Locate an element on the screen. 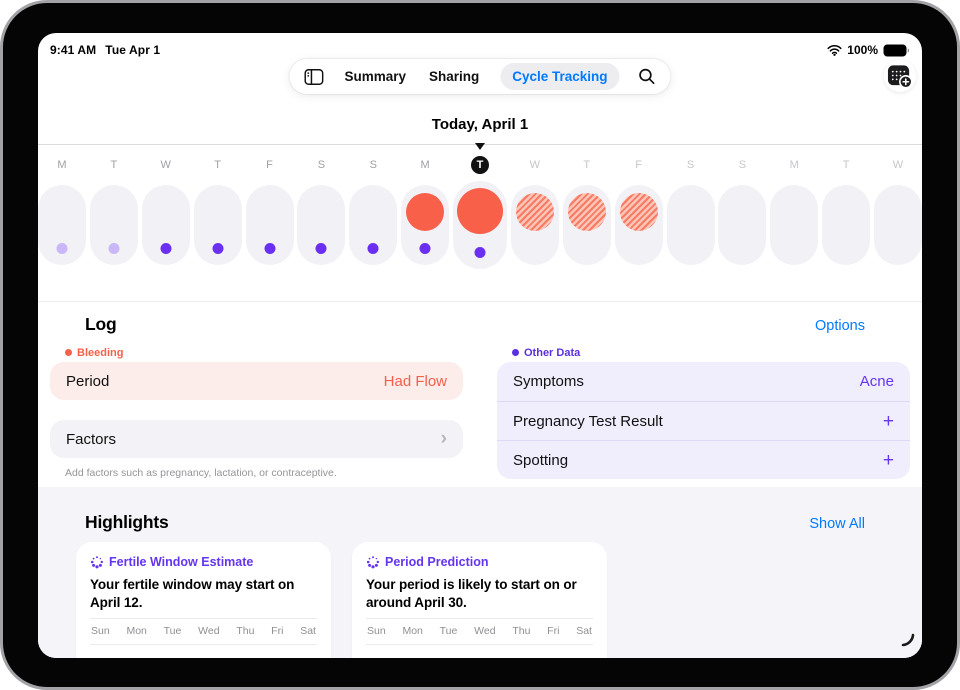 This screenshot has height=690, width=960. weekday-label: Tue is located at coordinates (448, 631).